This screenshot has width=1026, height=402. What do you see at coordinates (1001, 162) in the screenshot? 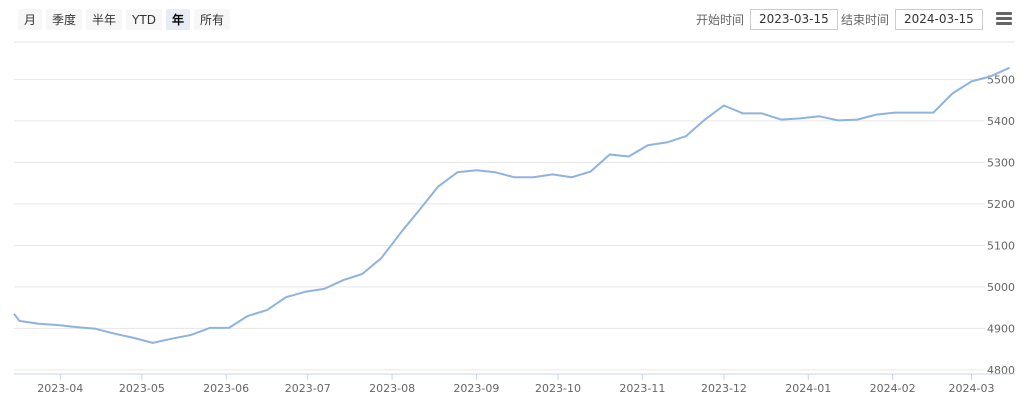
I see `y-tick-label: 5300` at bounding box center [1001, 162].